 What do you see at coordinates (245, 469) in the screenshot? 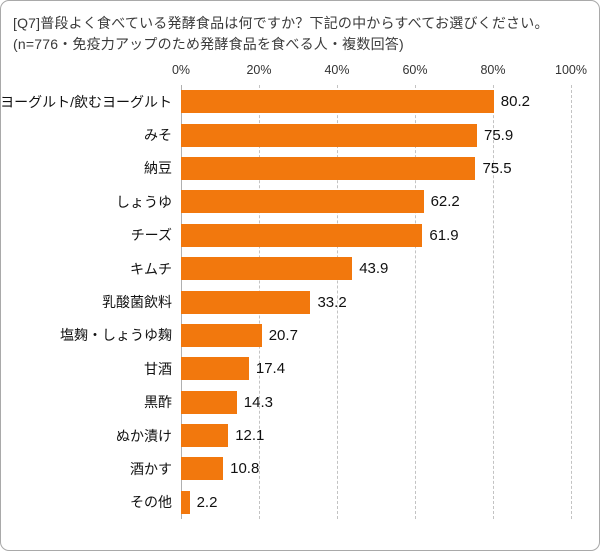
I see `value-label: 10.8` at bounding box center [245, 469].